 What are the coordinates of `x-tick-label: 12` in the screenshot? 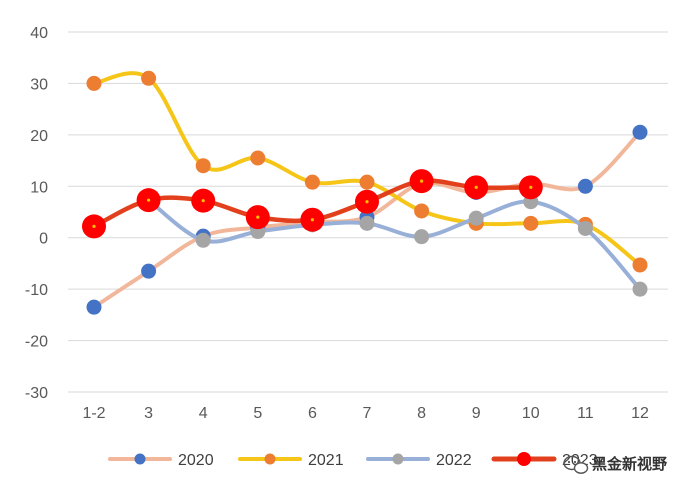 It's located at (640, 413).